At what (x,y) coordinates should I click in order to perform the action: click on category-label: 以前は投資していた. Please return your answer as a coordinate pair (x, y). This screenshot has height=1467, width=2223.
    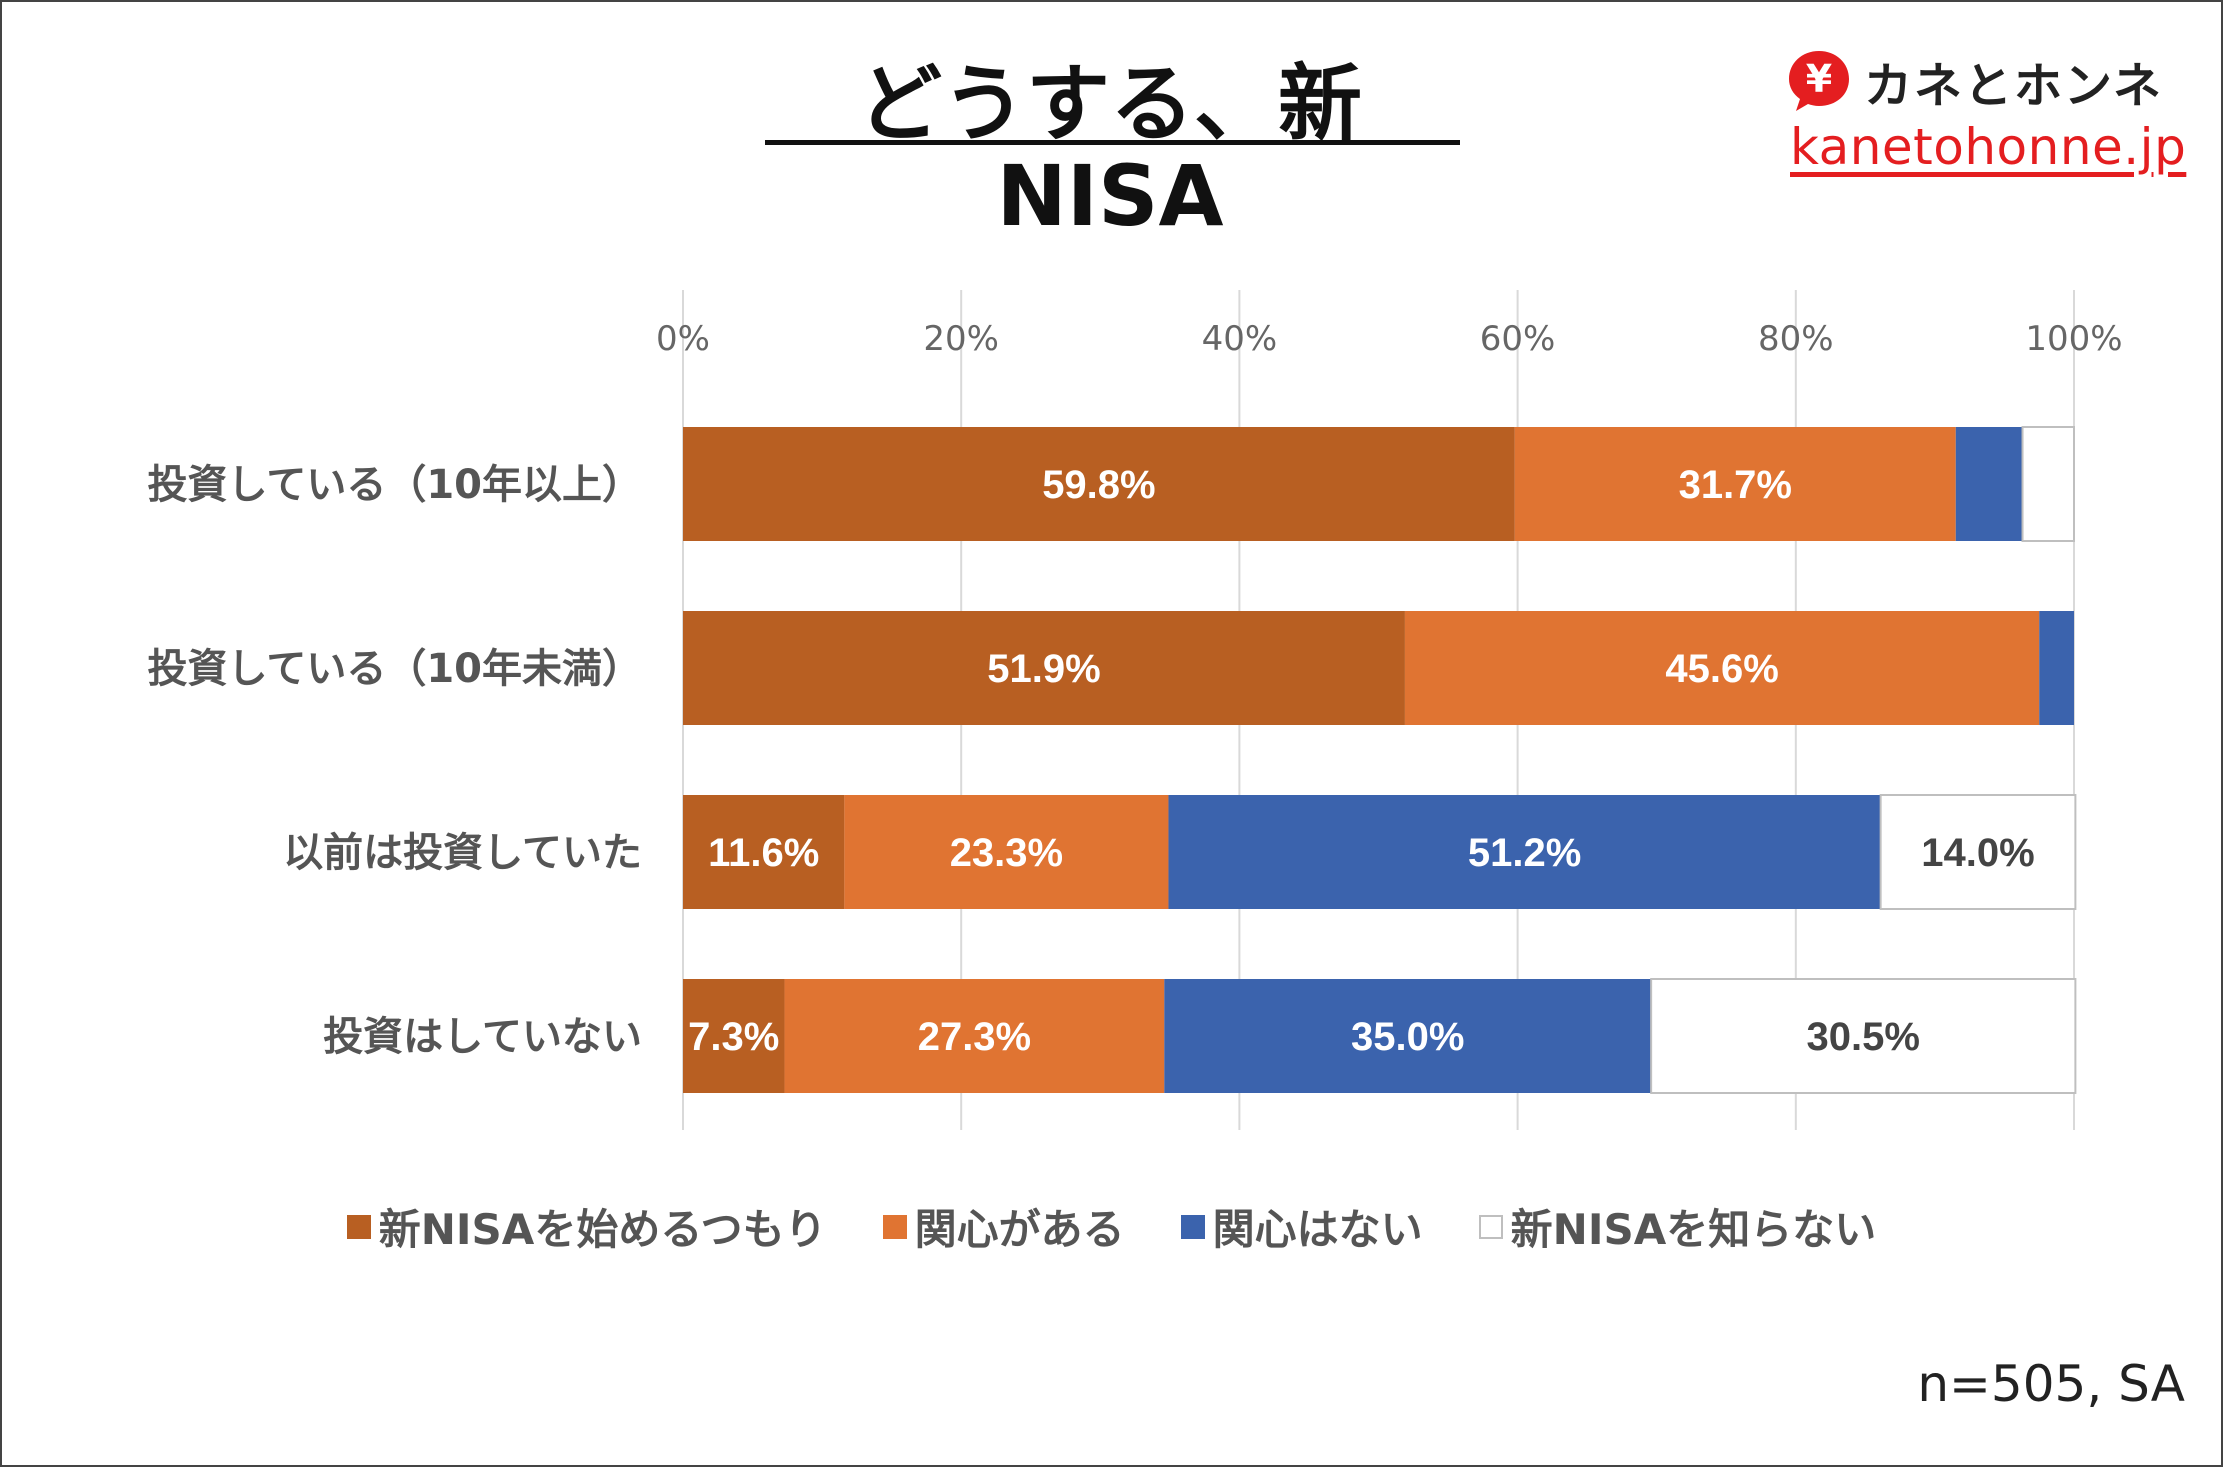
    Looking at the image, I should click on (462, 853).